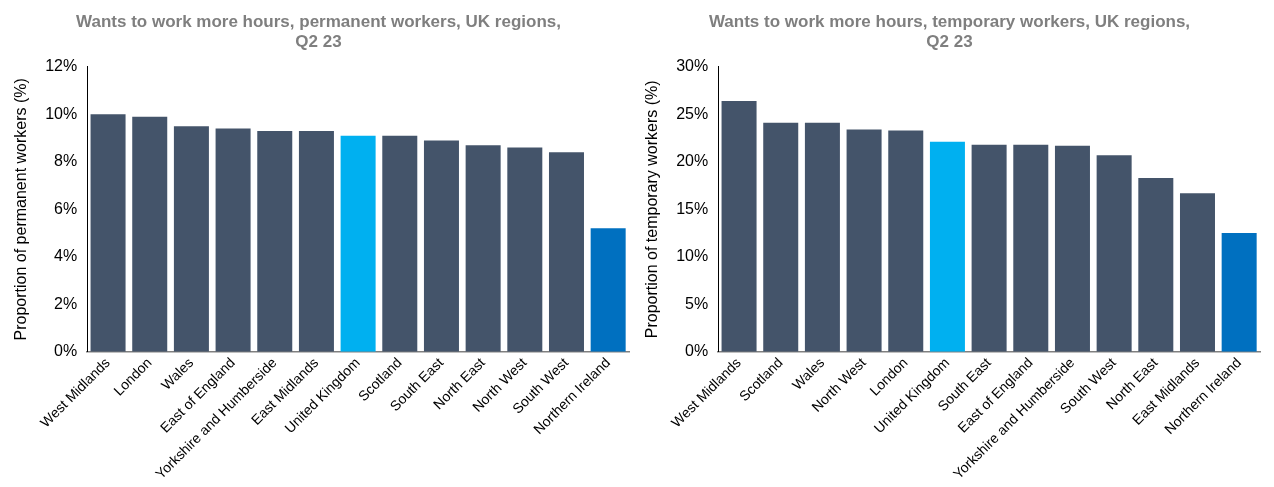 The image size is (1274, 487). What do you see at coordinates (692, 113) in the screenshot?
I see `y-tick-label: 25%` at bounding box center [692, 113].